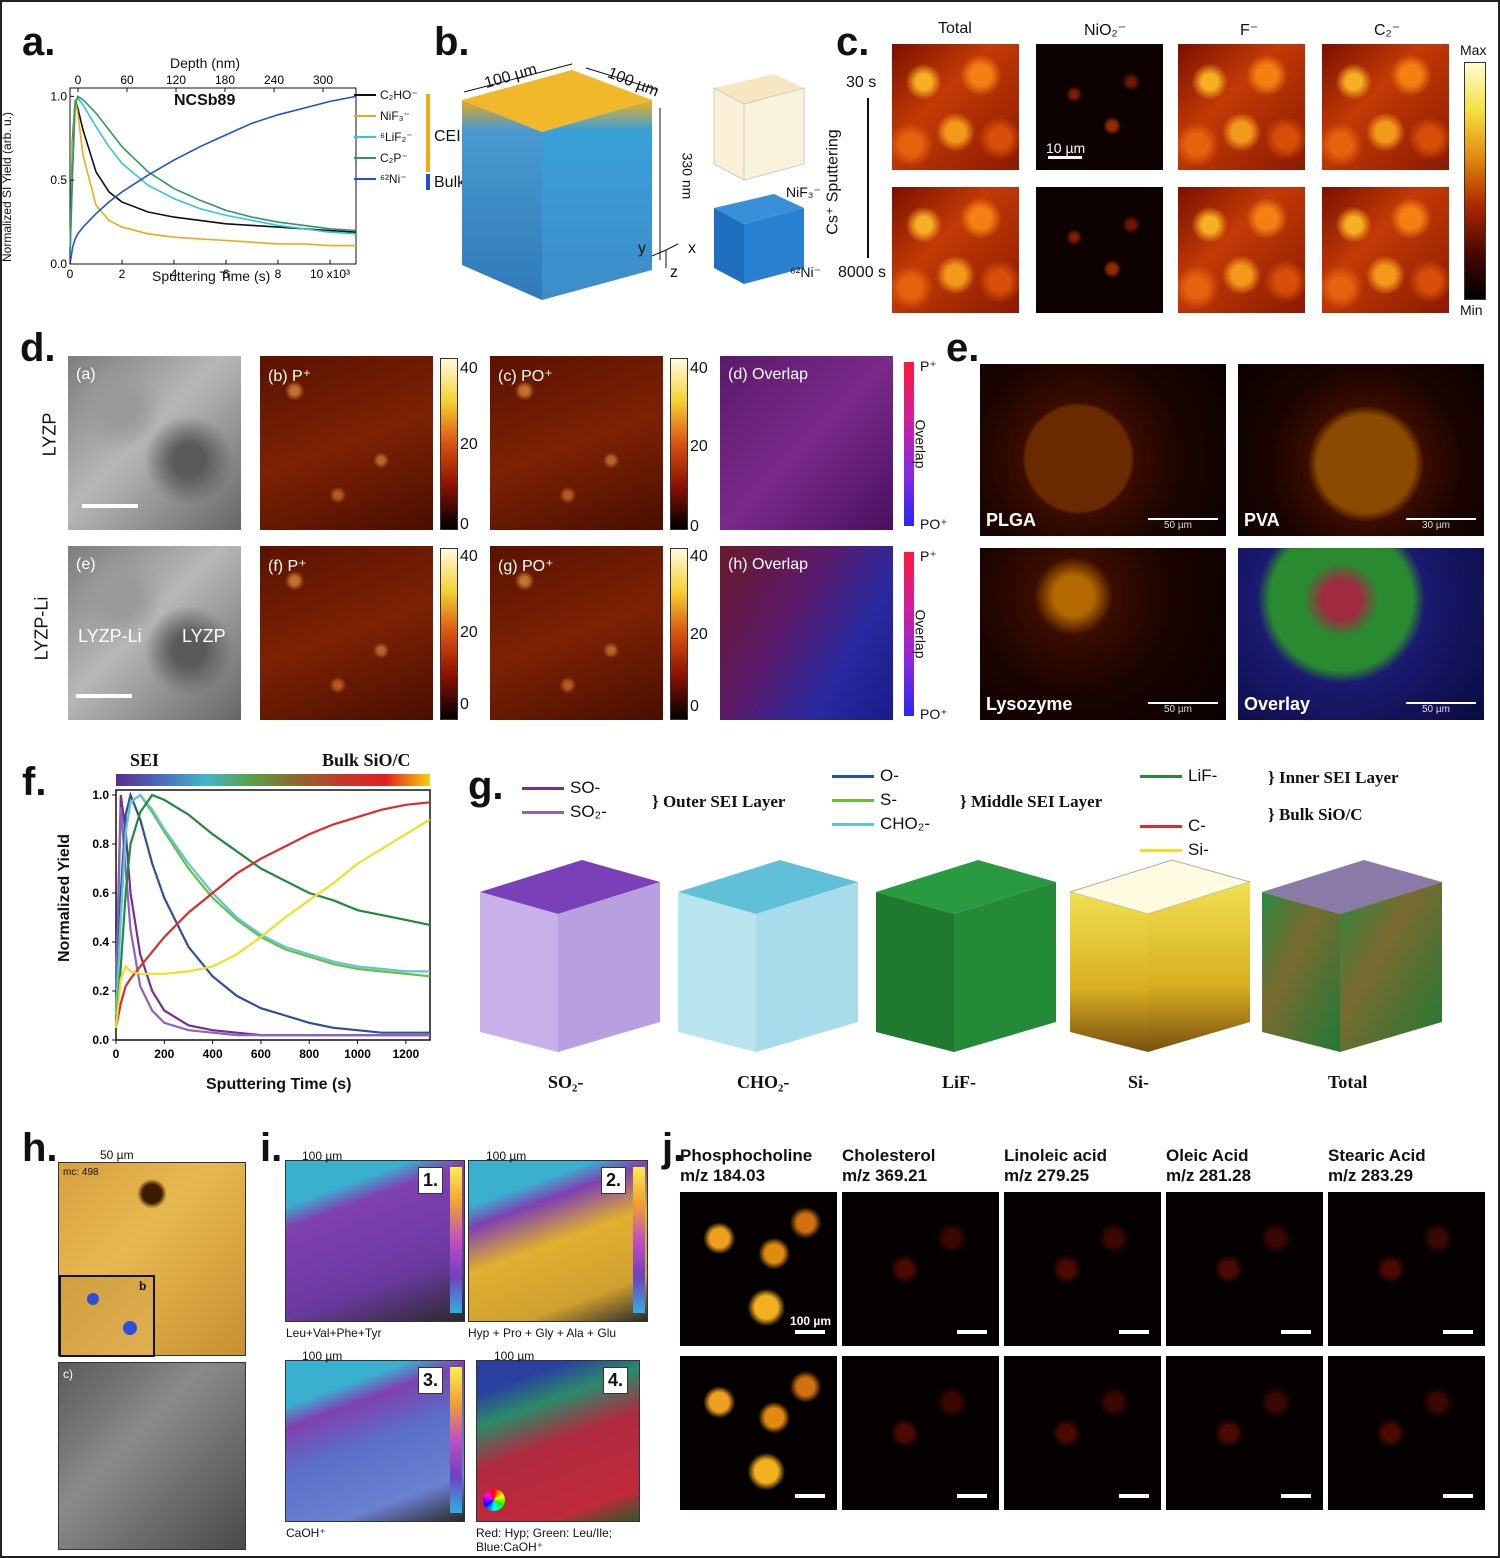  Describe the element at coordinates (1249, 30) in the screenshot. I see `col-f: F⁻` at that location.